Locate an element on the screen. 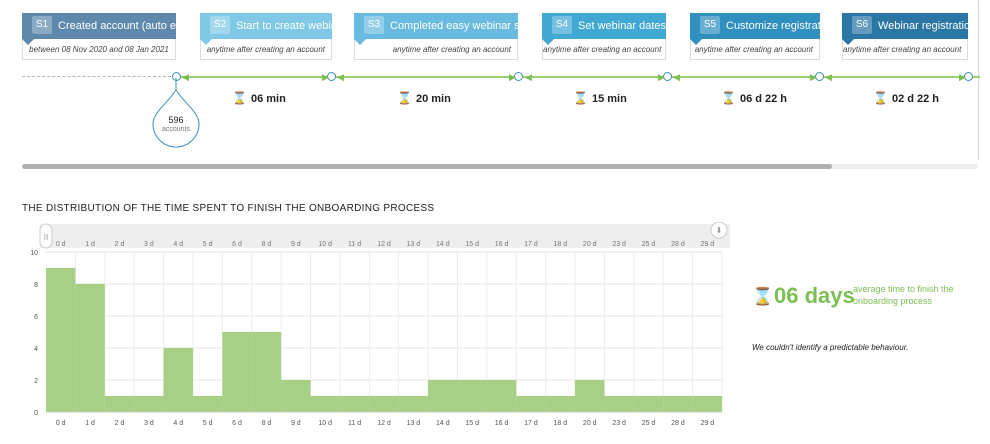 The image size is (990, 444). timeline-dashed-line is located at coordinates (99, 76).